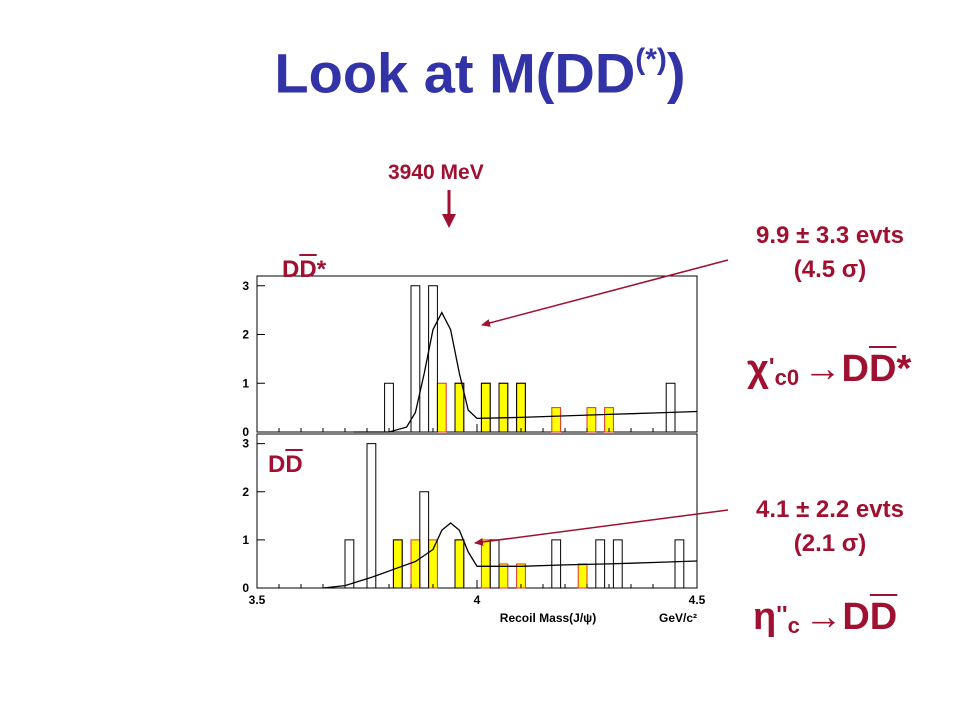 This screenshot has width=960, height=720. Describe the element at coordinates (304, 269) in the screenshot. I see `top-panel-label: DD*` at that location.